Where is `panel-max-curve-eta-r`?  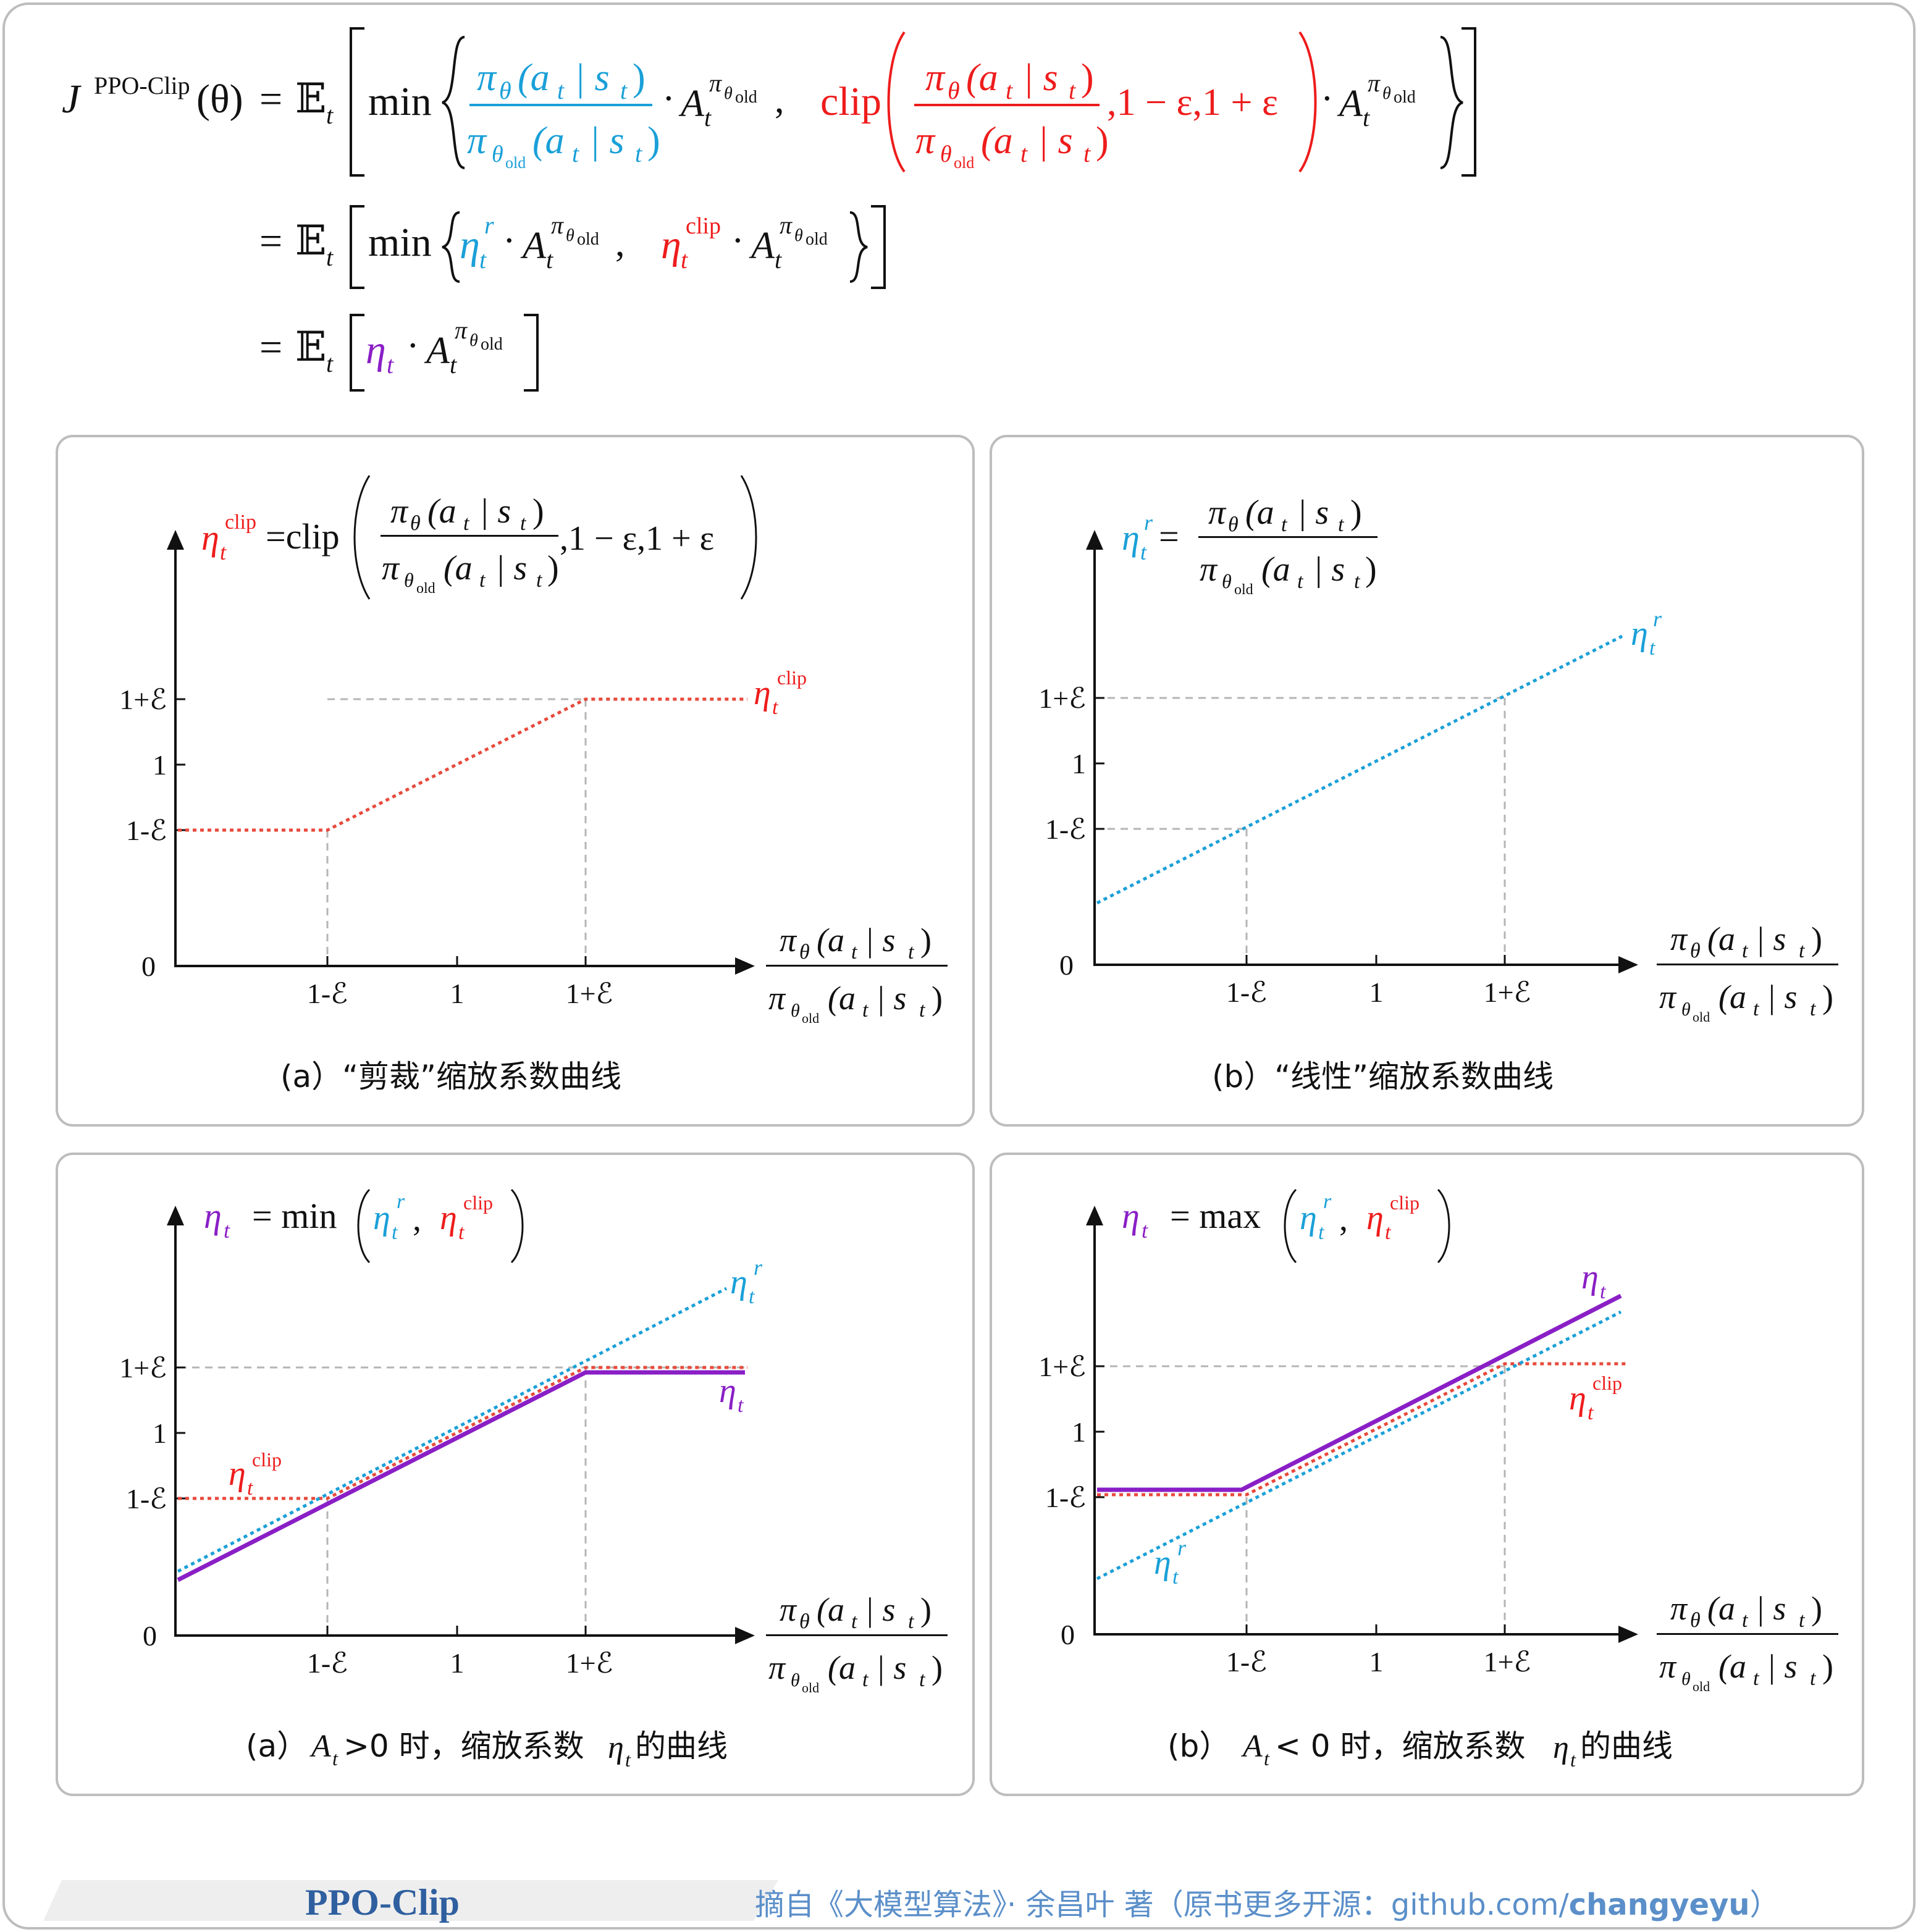
panel-max-curve-eta-r is located at coordinates (1359, 1446).